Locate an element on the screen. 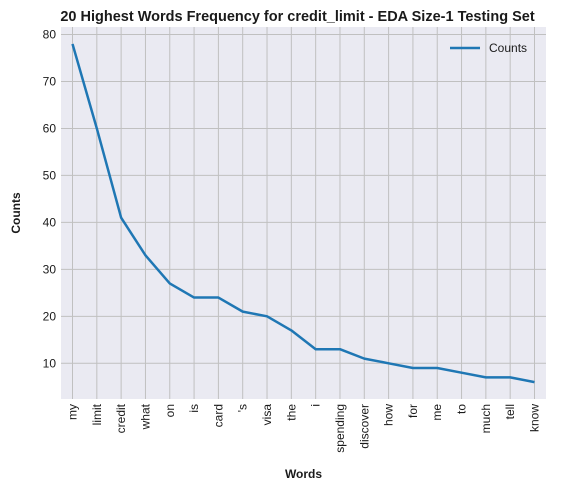 The height and width of the screenshot is (490, 580). y-tick-label: 60 is located at coordinates (50, 128).